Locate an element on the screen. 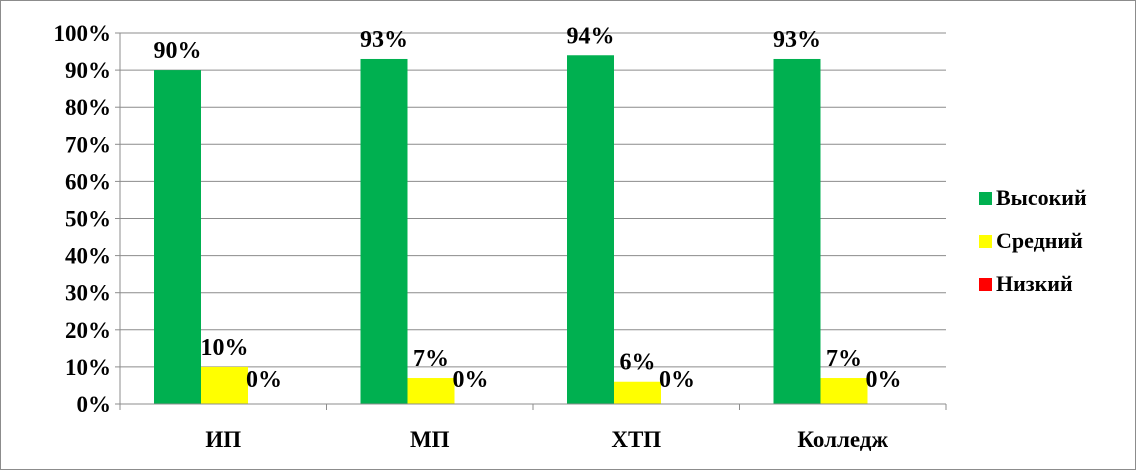 Image resolution: width=1136 pixels, height=474 pixels. legend: Высокий Средний Низкий is located at coordinates (1033, 250).